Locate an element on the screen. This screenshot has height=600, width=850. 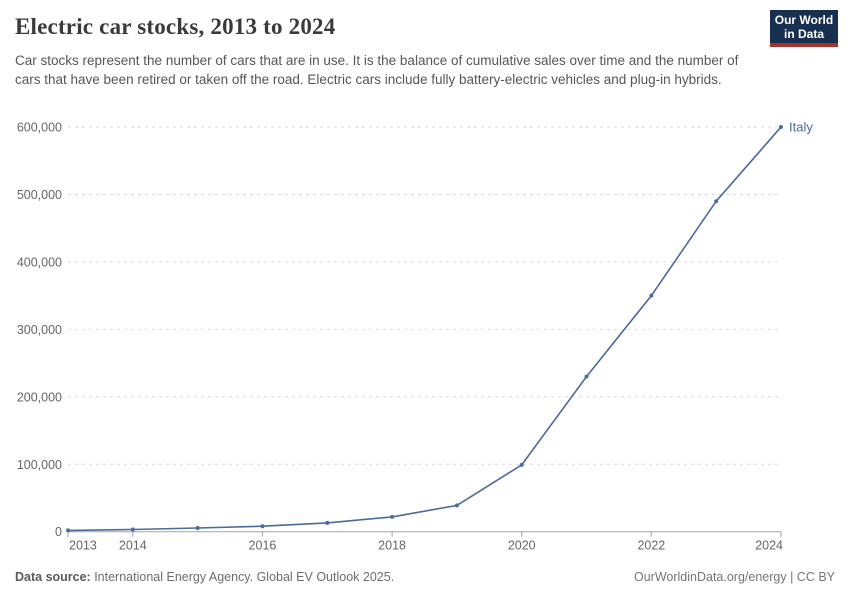
y-tick-label-500000: 500,000 is located at coordinates (39, 195).